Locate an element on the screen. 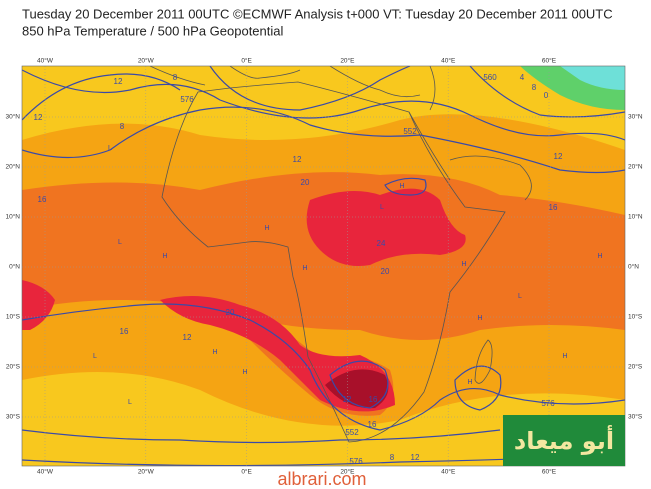 The height and width of the screenshot is (489, 651). contour-label: 24 is located at coordinates (381, 243).